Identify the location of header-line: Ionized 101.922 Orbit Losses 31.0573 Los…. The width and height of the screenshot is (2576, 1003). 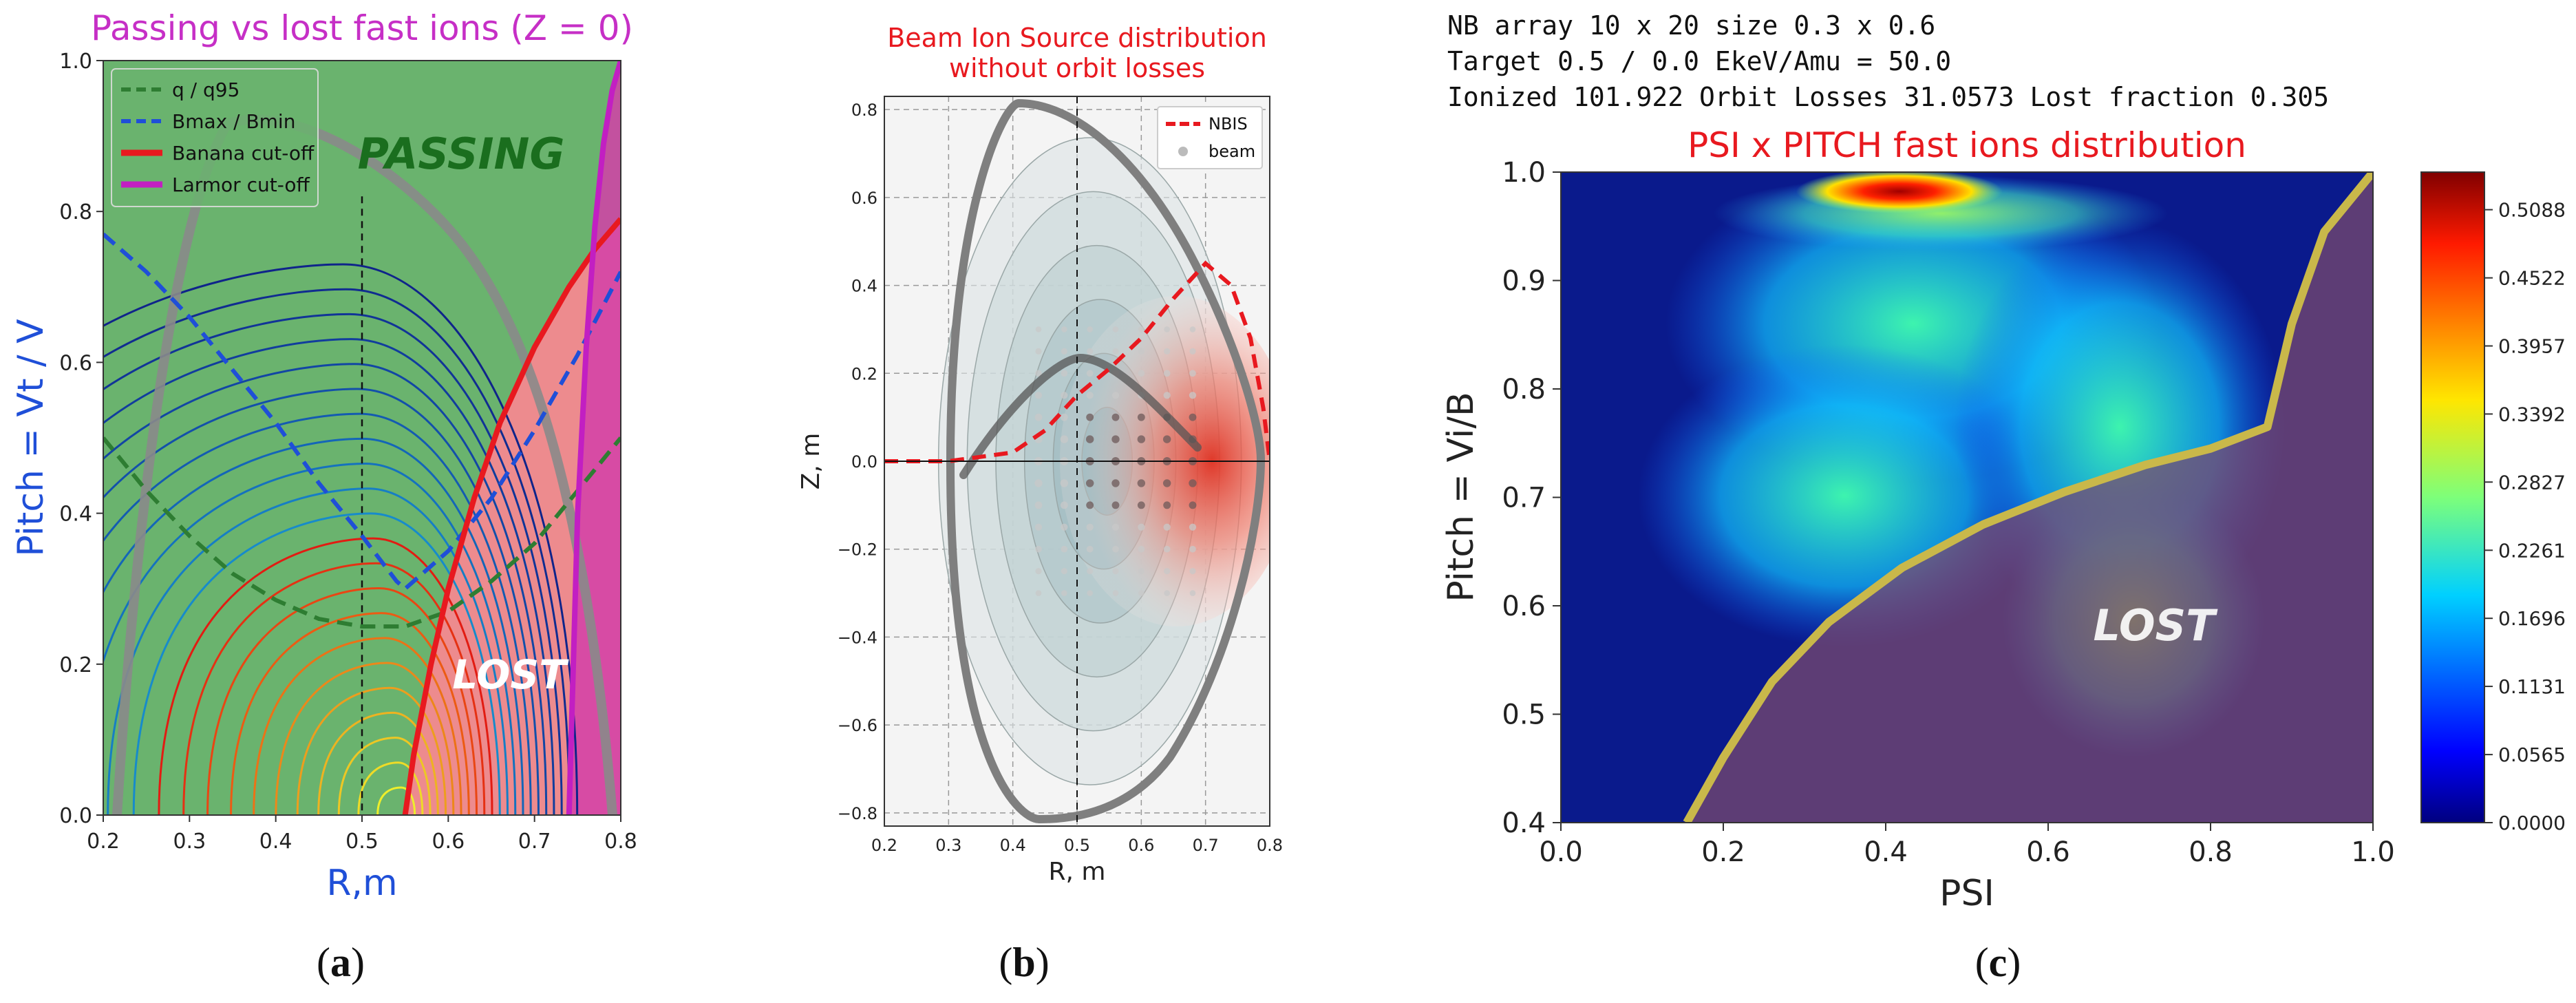
(1888, 97).